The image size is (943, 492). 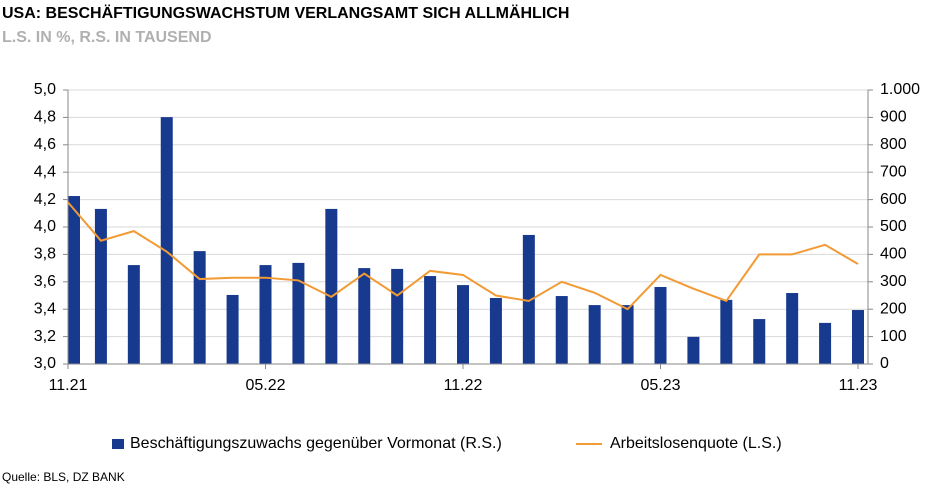 I want to click on x-tick-label: 11.22, so click(x=463, y=385).